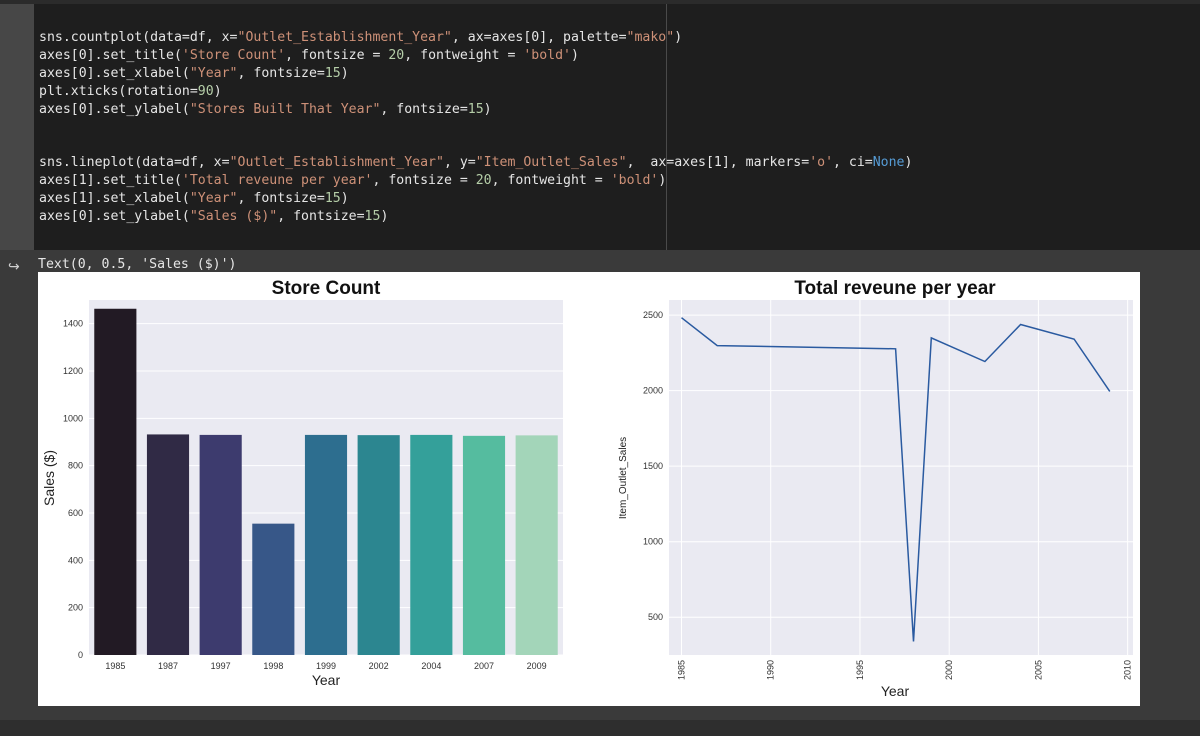  What do you see at coordinates (537, 666) in the screenshot?
I see `x-tick-label-left: 2009` at bounding box center [537, 666].